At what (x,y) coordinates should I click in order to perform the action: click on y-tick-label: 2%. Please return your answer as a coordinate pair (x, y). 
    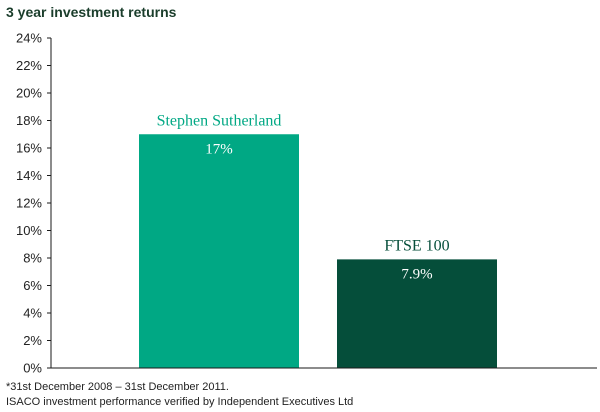
    Looking at the image, I should click on (32, 340).